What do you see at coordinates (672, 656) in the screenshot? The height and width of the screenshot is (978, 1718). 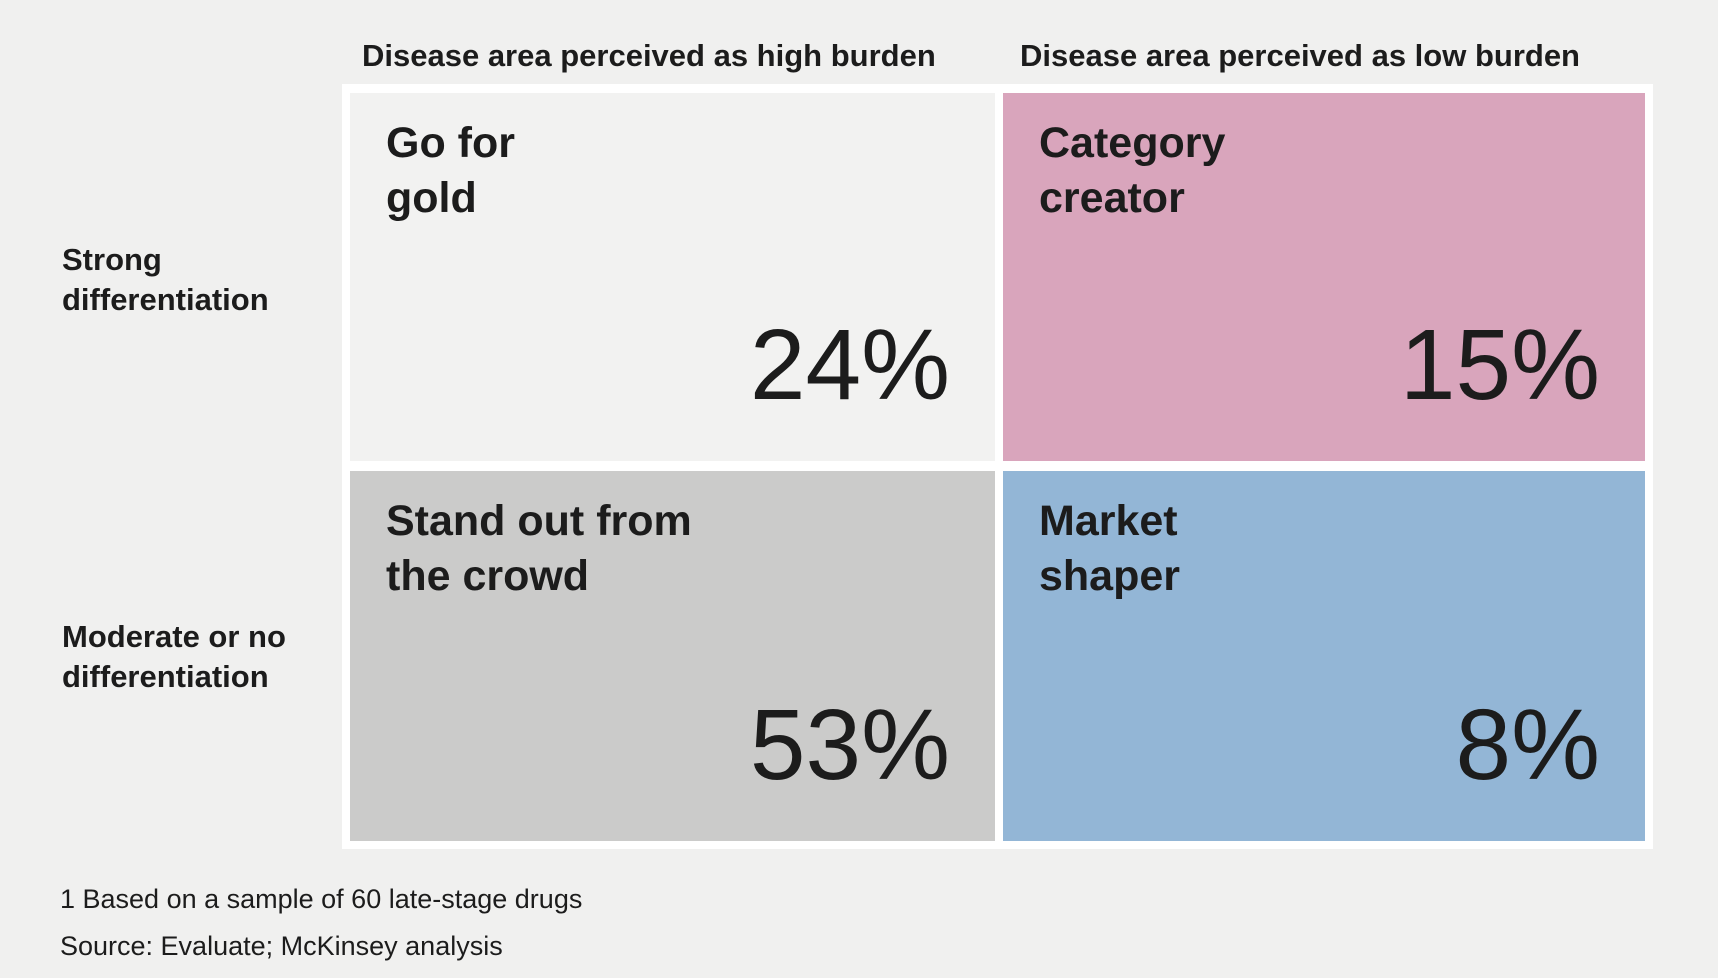 I see `quadrant-stand-out-from-the-crowd: Stand out from the crowd 53%` at bounding box center [672, 656].